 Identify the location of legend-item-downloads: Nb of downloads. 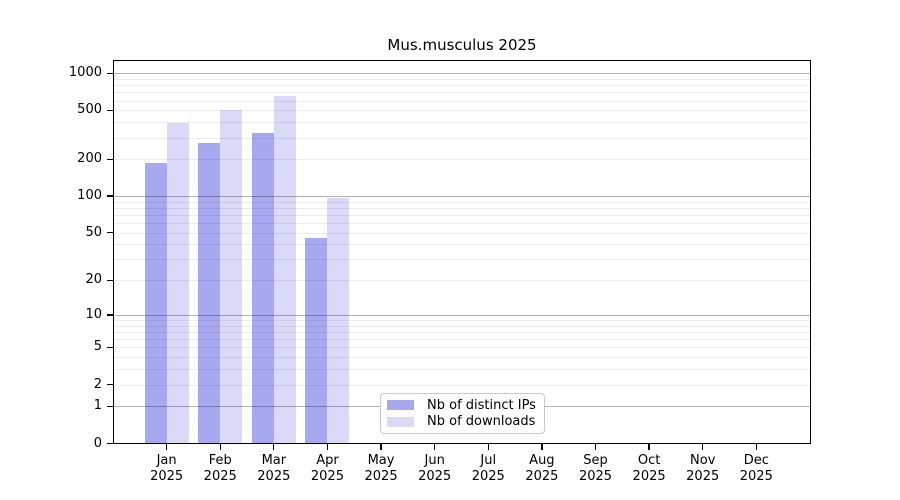
(462, 421).